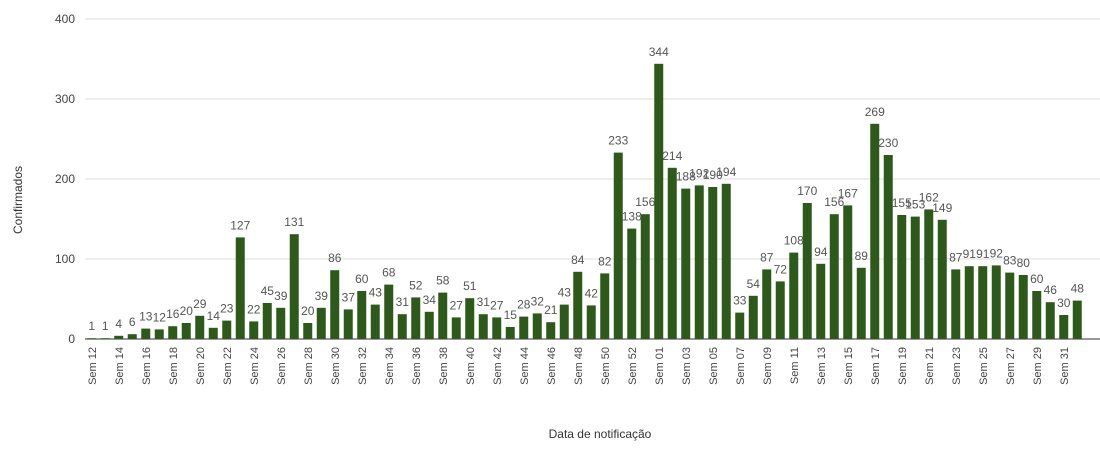  Describe the element at coordinates (430, 300) in the screenshot. I see `data-label: 34` at that location.